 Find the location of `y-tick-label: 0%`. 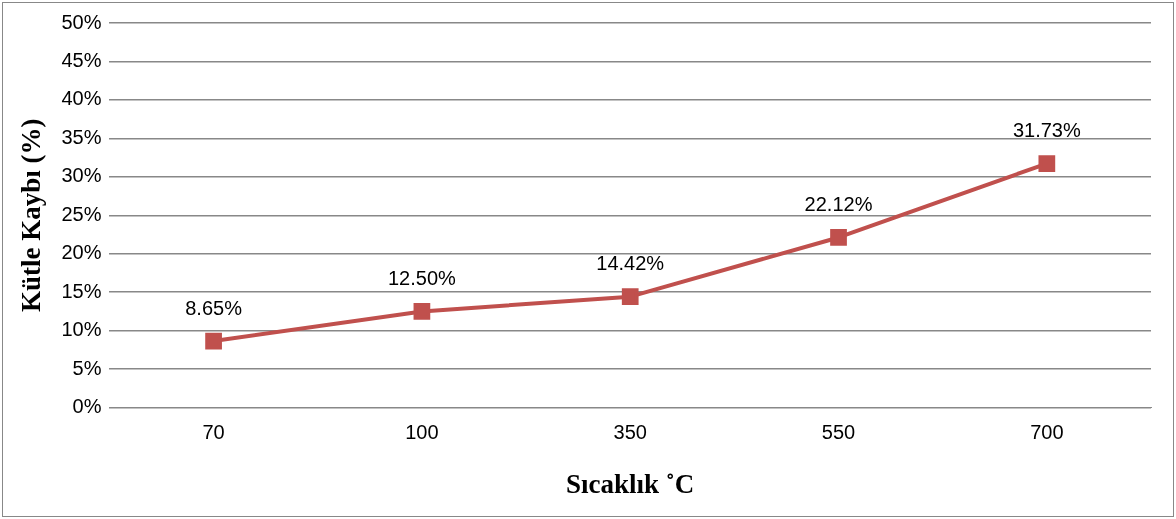

y-tick-label: 0% is located at coordinates (87, 406).